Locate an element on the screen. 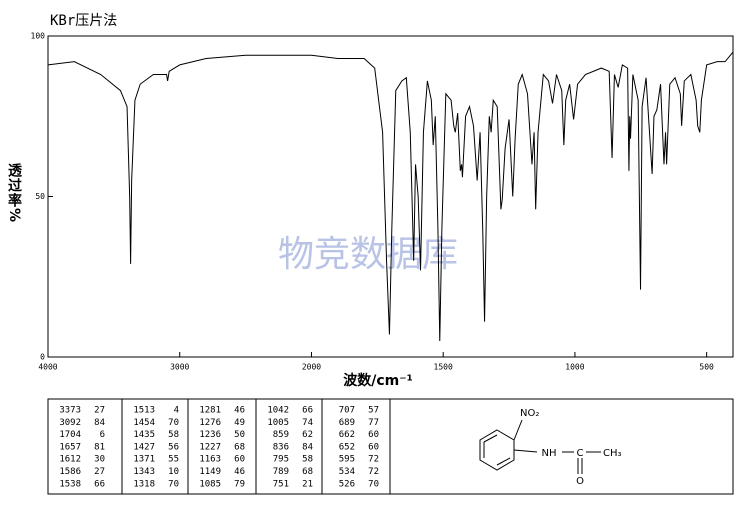  peak-wavenumber: 1042 is located at coordinates (278, 411).